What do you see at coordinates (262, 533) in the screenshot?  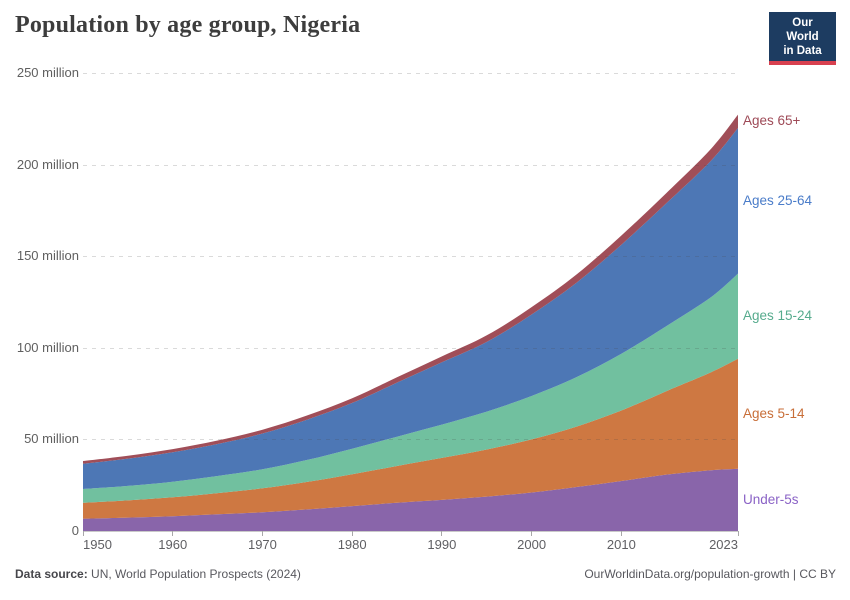 I see `x-axis-tick-1970` at bounding box center [262, 533].